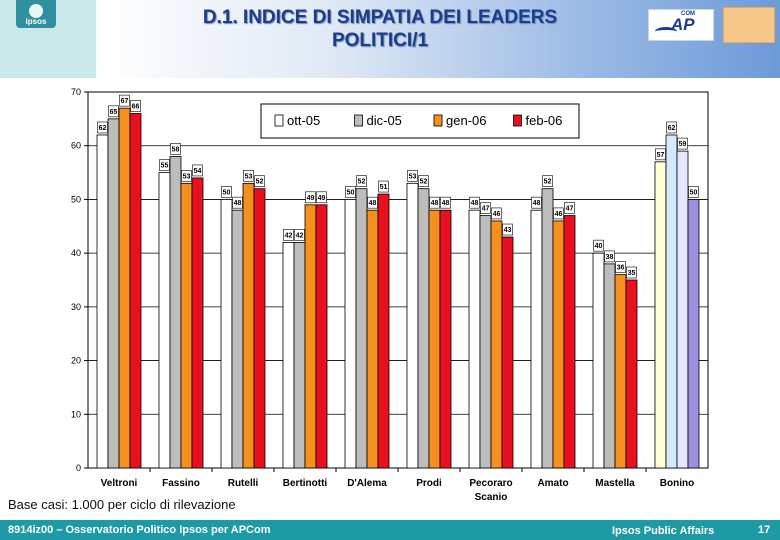  I want to click on data-label: 49, so click(322, 198).